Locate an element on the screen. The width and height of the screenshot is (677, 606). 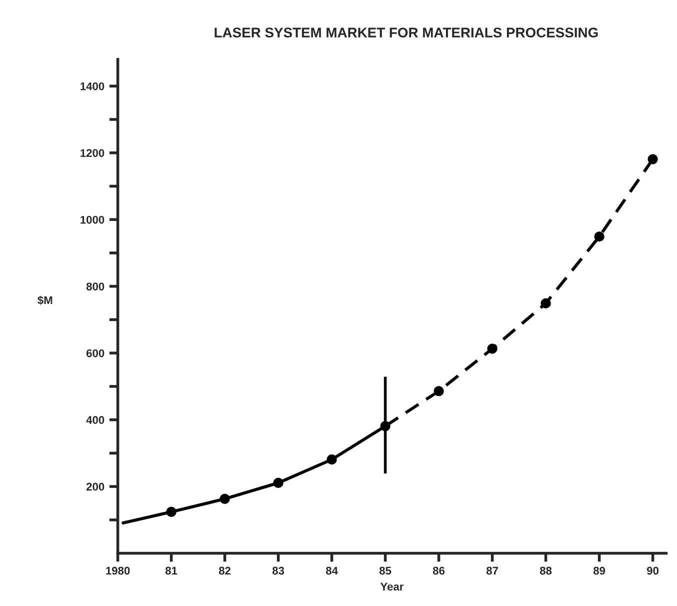
y-tick-label: 1400 is located at coordinates (92, 86).